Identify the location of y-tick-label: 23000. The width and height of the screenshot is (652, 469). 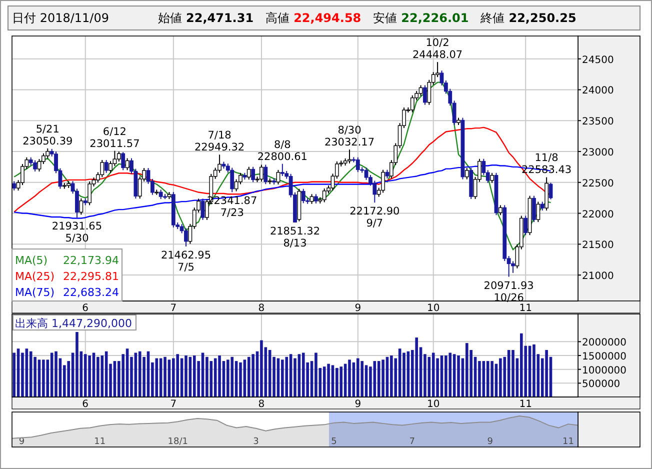
(598, 153).